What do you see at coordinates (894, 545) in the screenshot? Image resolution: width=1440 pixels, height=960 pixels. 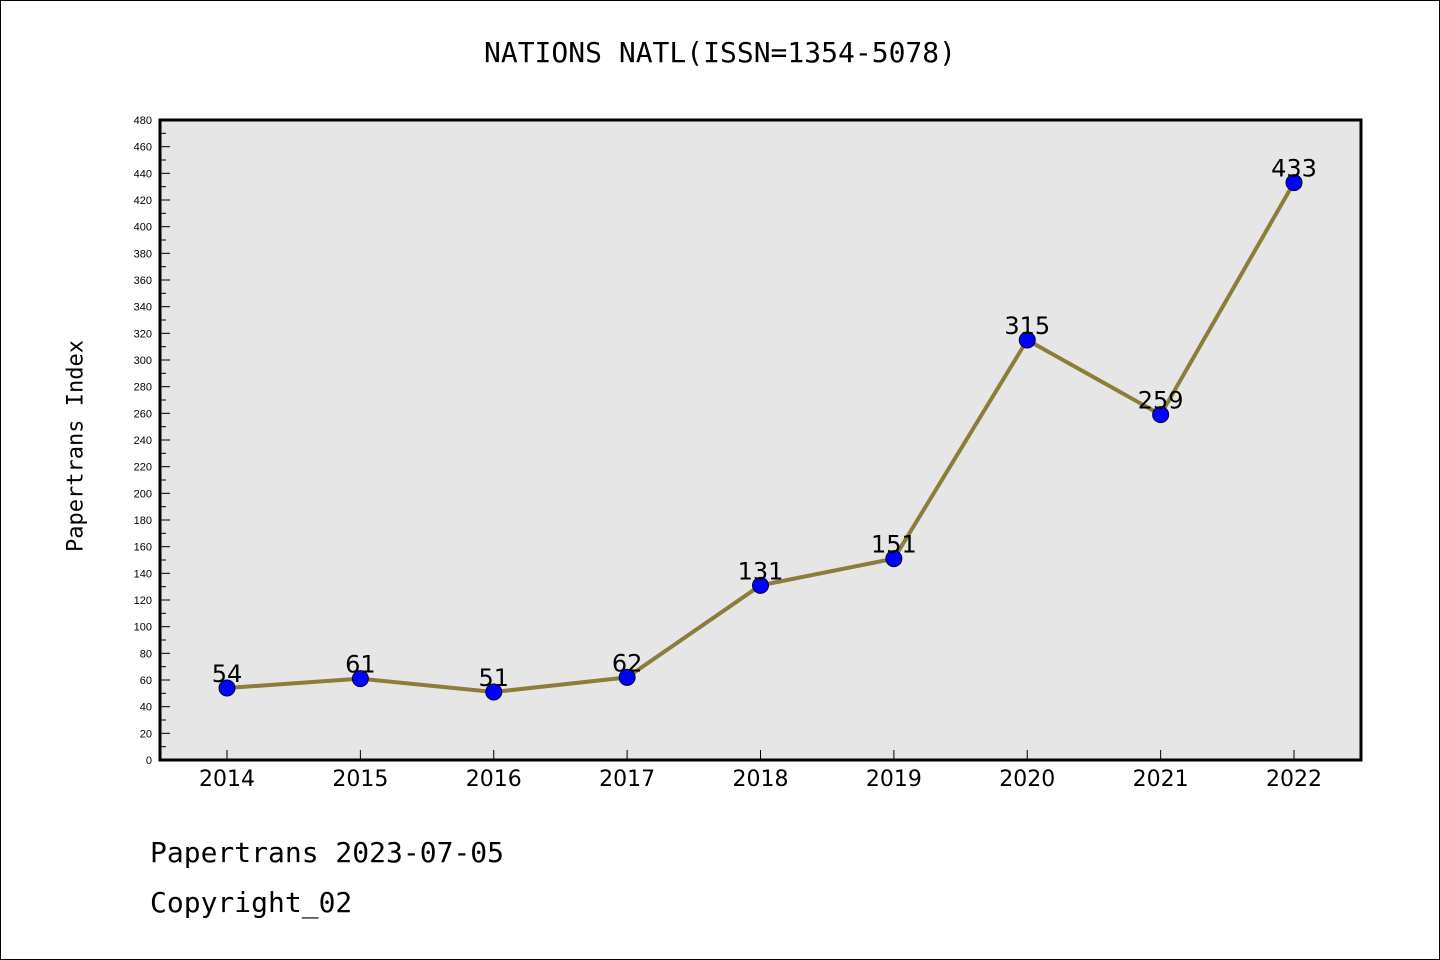 I see `data-label: 151` at bounding box center [894, 545].